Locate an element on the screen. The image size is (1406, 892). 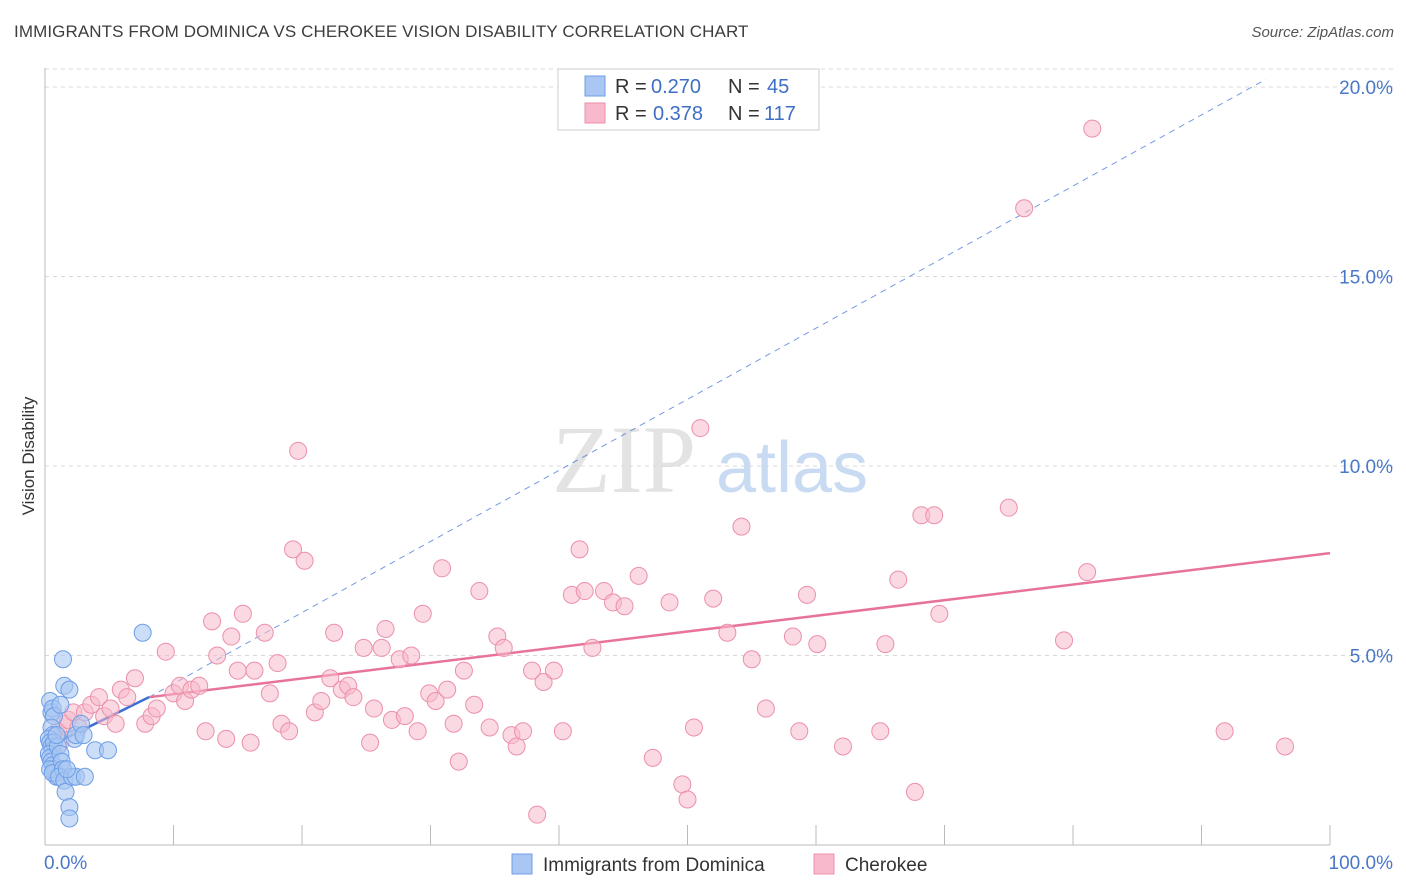
legend-r-value-2: 0.378 is located at coordinates (678, 114).